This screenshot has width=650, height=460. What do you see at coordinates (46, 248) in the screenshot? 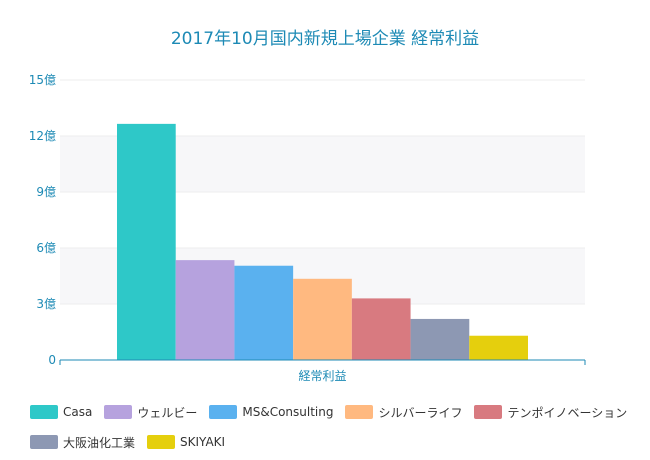
I see `y-tick-label: 6億` at bounding box center [46, 248].